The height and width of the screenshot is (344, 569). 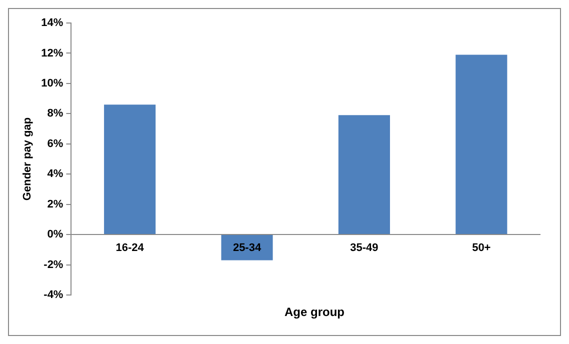 I want to click on y-tick-label: 14%, so click(x=52, y=23).